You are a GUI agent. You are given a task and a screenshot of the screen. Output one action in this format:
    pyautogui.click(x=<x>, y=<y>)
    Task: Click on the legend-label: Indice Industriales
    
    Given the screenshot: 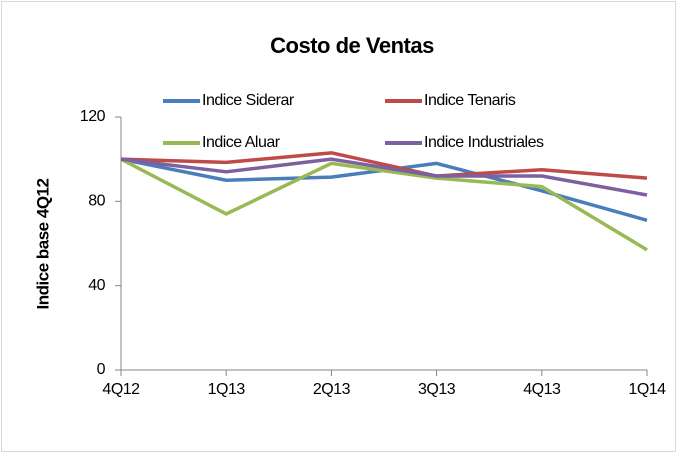 What is the action you would take?
    pyautogui.click(x=484, y=142)
    